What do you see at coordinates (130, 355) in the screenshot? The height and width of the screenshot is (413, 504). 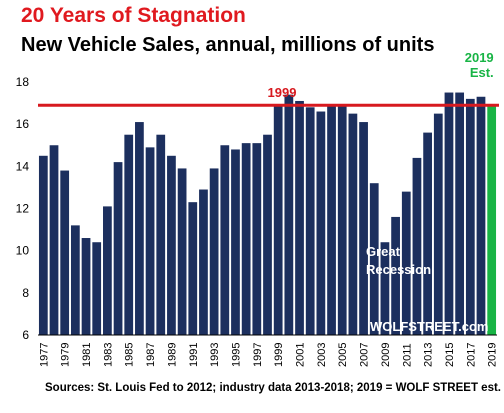 I see `x-tick-label: 1985` at bounding box center [130, 355].